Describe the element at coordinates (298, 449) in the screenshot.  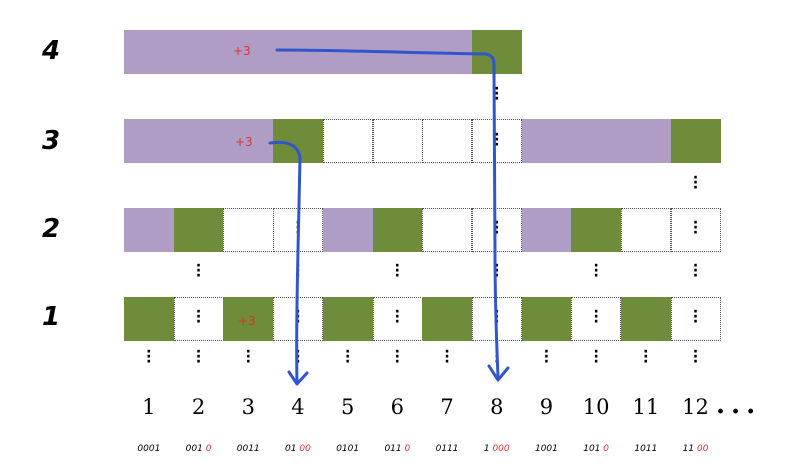
I see `binary-label: 01 00` at that location.